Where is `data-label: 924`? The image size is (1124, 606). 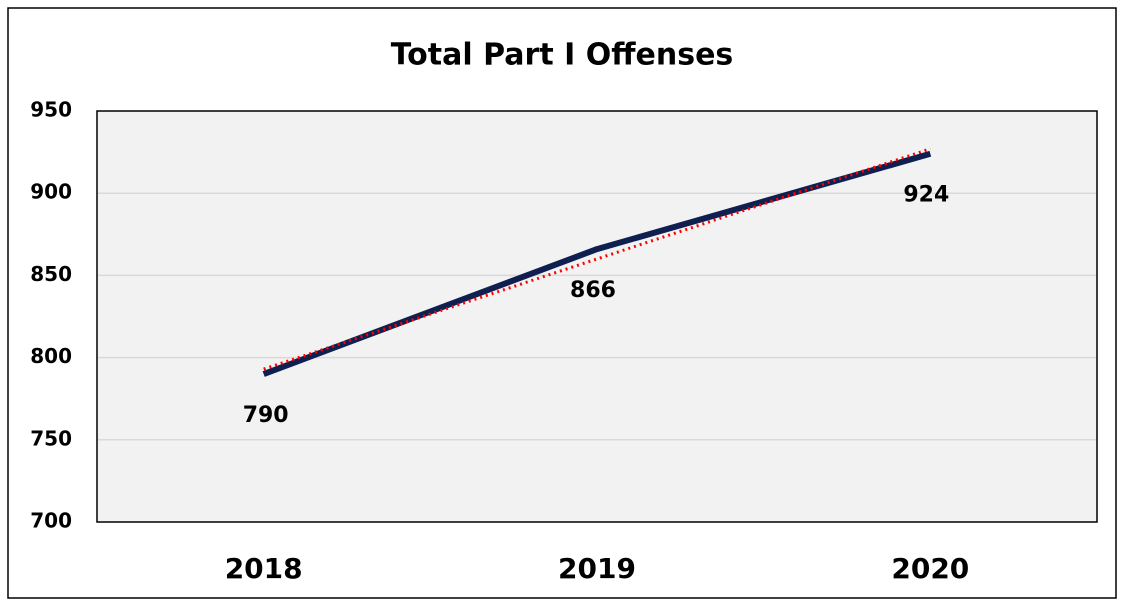
data-label: 924 is located at coordinates (926, 195).